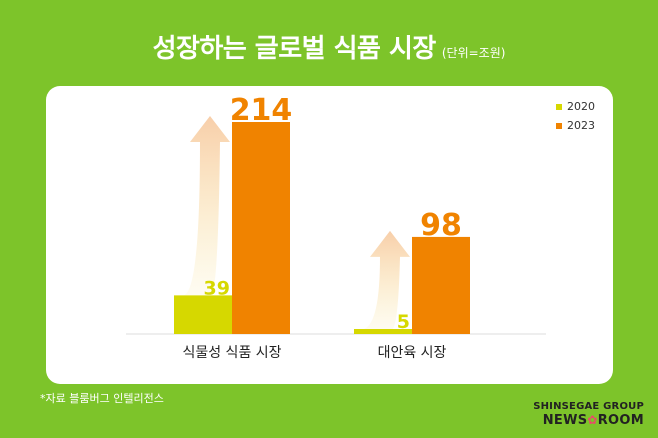 This screenshot has width=658, height=438. Describe the element at coordinates (217, 288) in the screenshot. I see `data-label-2020: 39` at that location.